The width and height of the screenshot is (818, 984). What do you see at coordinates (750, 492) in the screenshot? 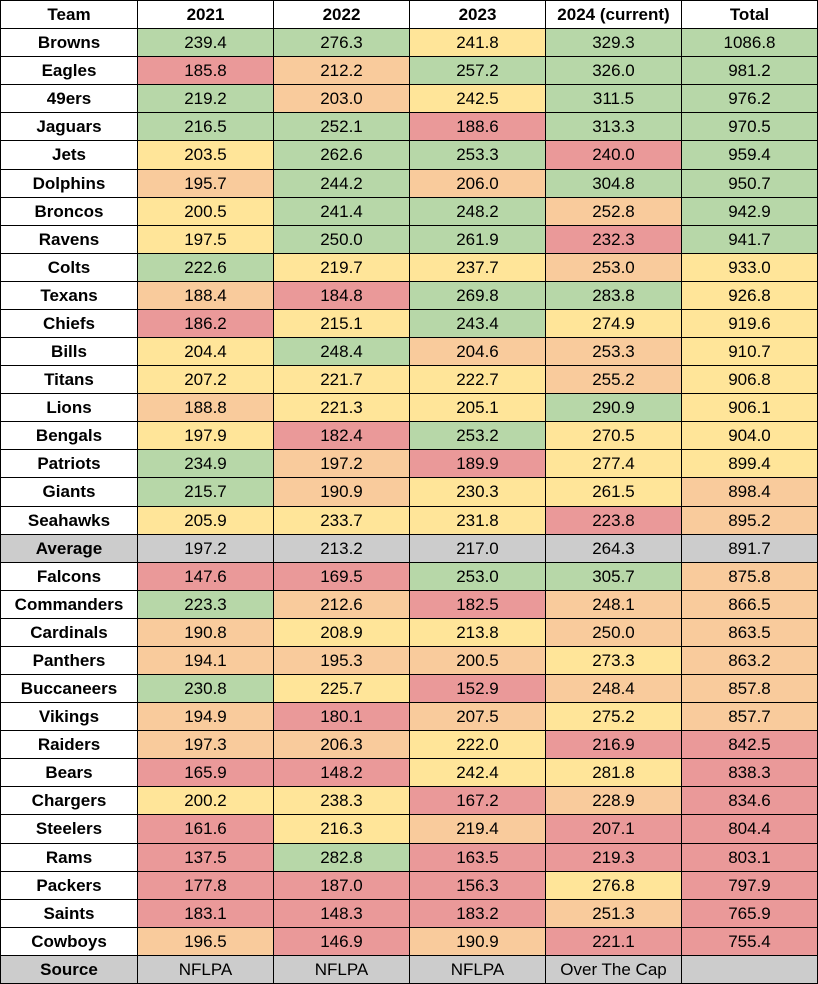
I see `value-cell: 898.4` at bounding box center [750, 492].